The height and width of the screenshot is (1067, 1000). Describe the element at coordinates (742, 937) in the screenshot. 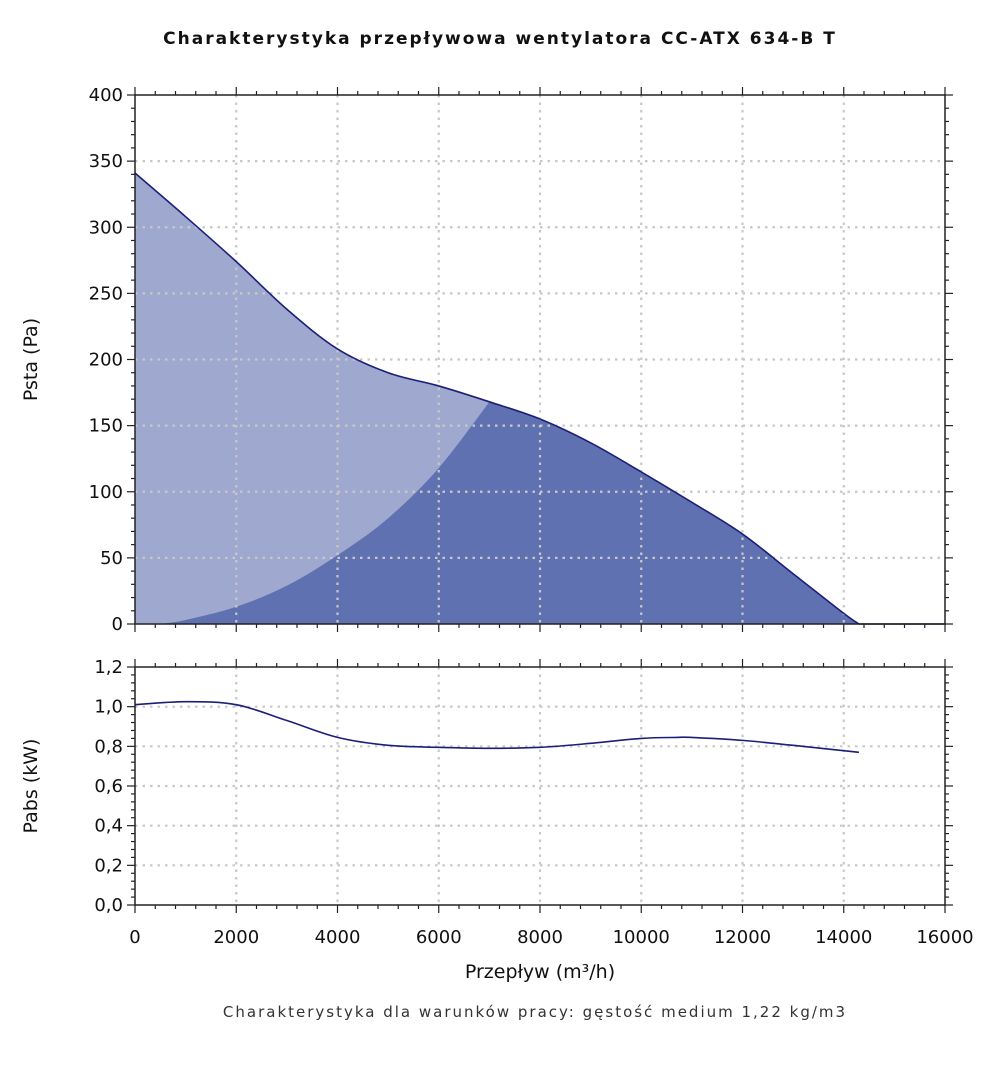

I see `x-tick-label: 12000` at that location.